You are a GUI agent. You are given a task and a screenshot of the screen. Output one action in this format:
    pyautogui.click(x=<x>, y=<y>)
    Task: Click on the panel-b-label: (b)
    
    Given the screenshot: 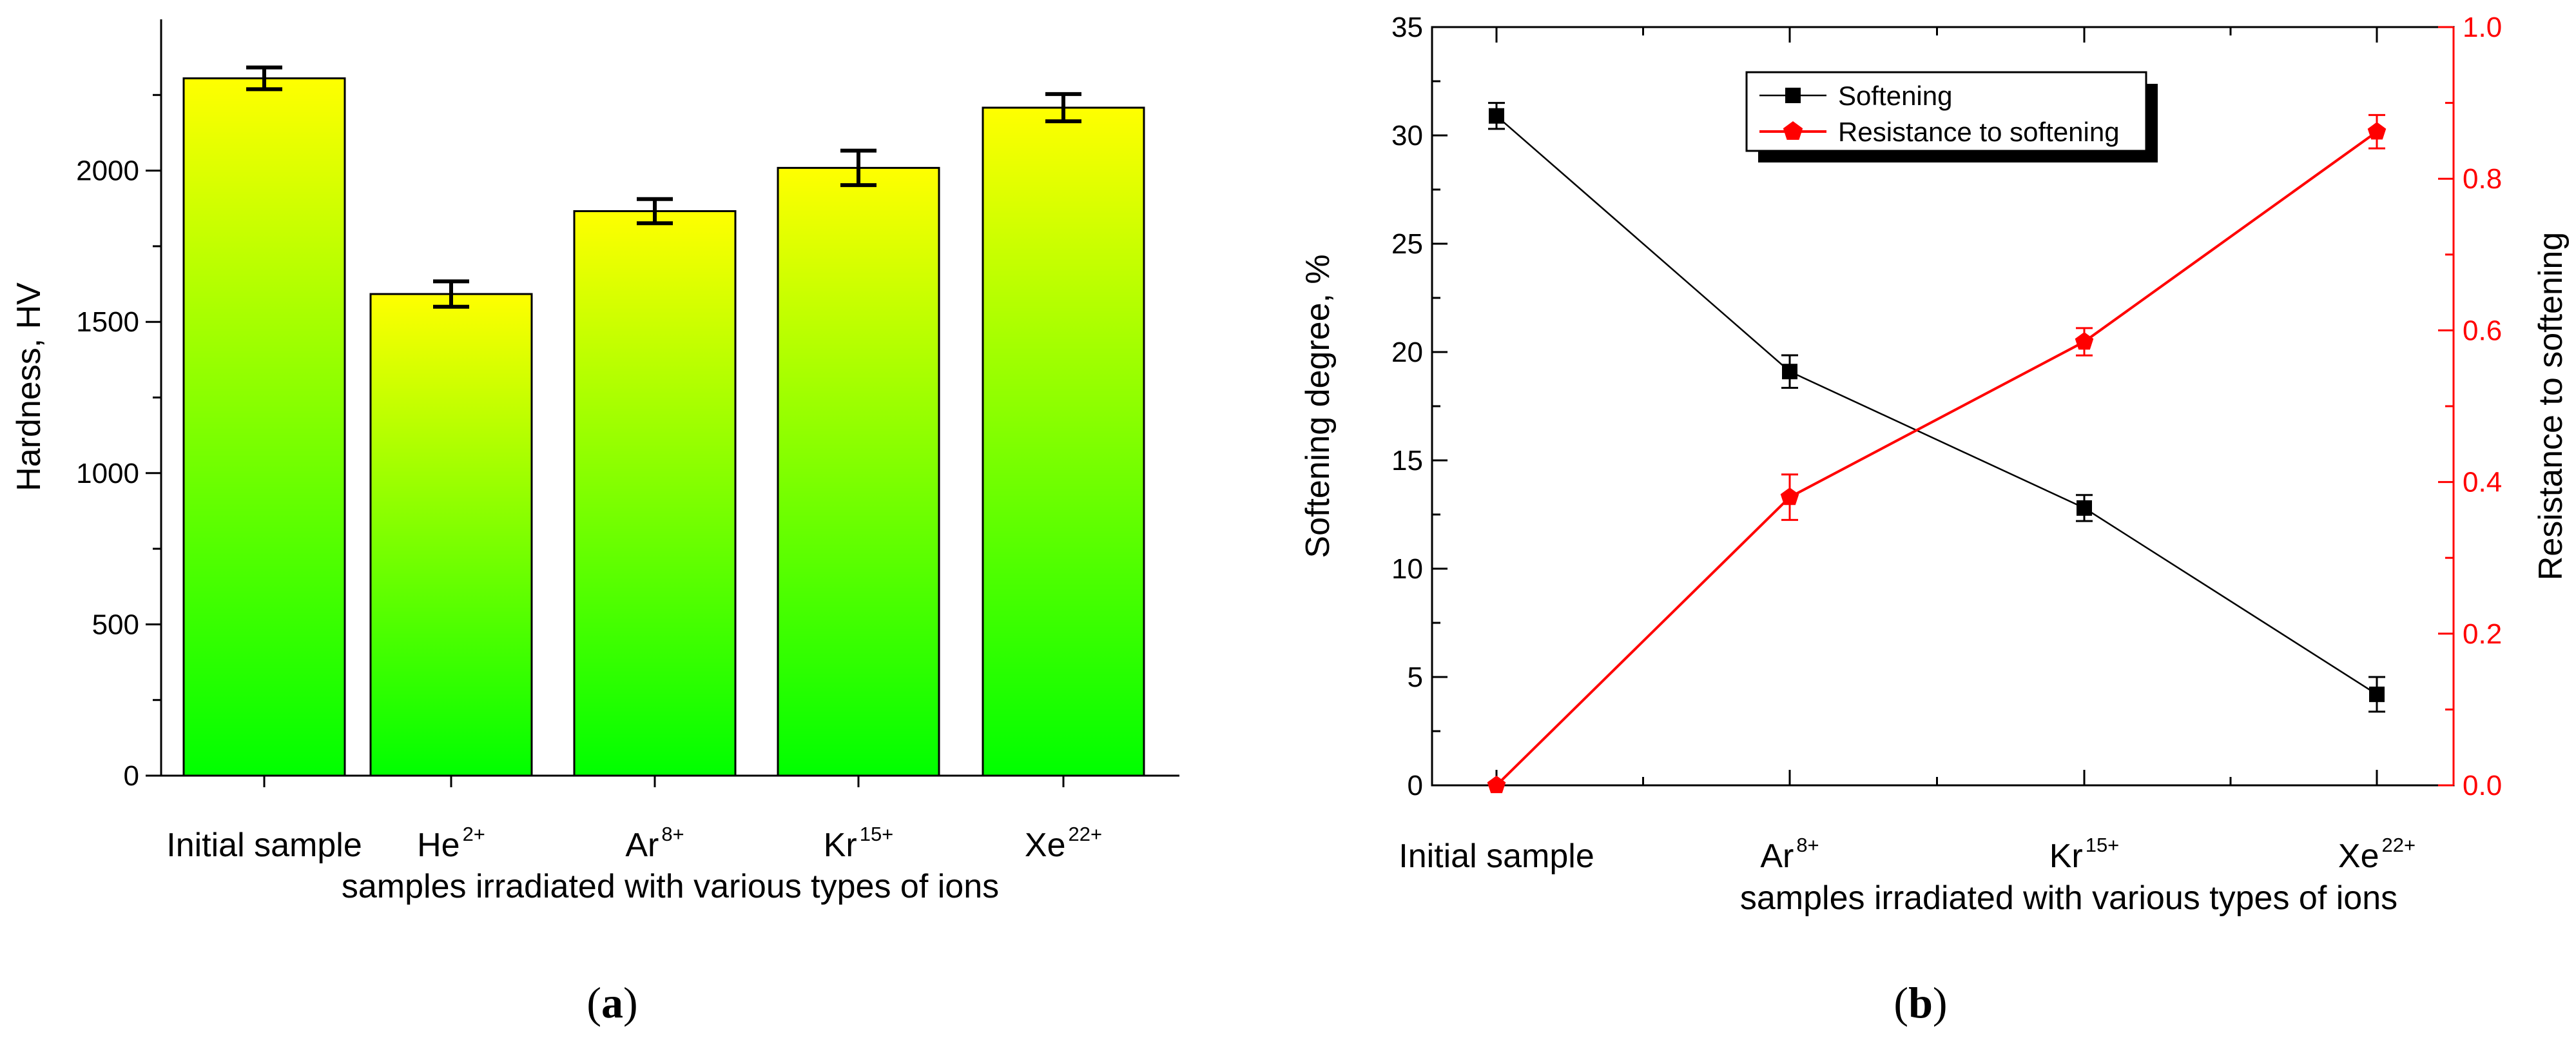 What is the action you would take?
    pyautogui.click(x=1920, y=1002)
    